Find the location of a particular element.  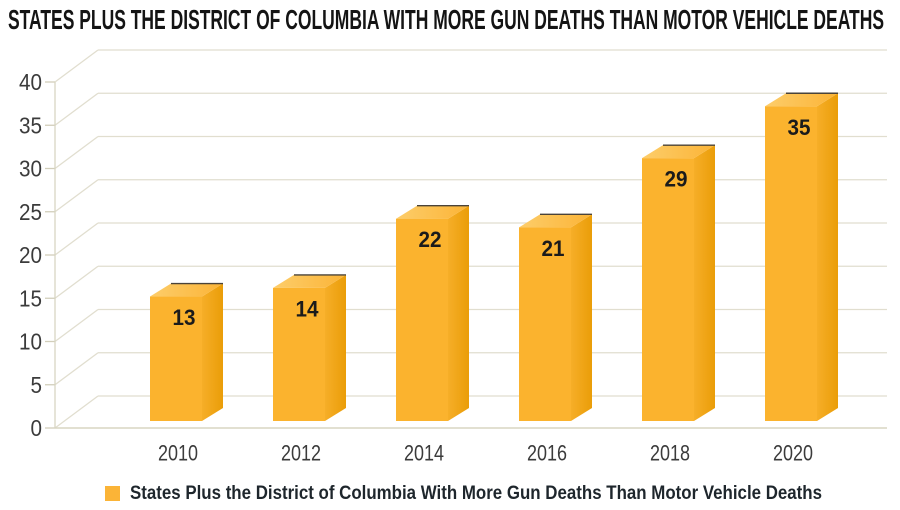

bar-2020: 35 is located at coordinates (801, 256).